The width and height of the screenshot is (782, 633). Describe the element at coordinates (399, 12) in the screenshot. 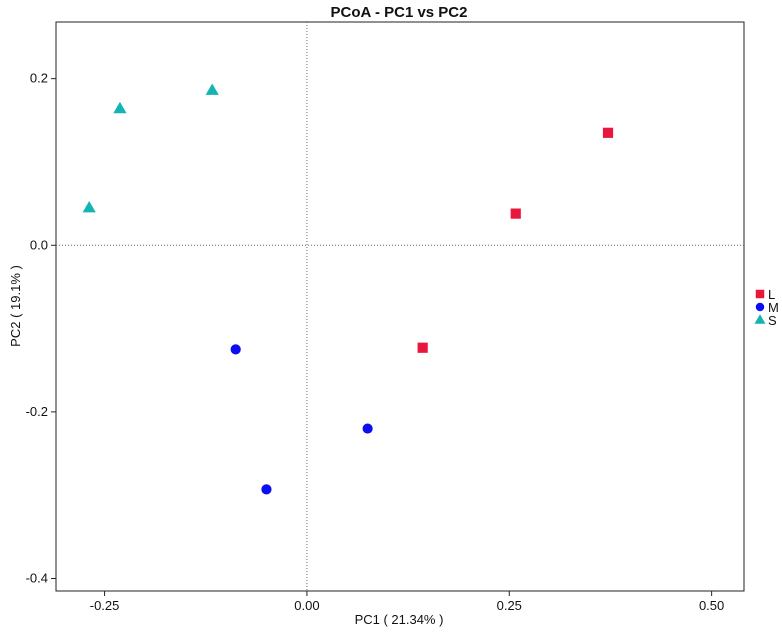

I see `chart-title: PCoA - PC1 vs PC2` at that location.